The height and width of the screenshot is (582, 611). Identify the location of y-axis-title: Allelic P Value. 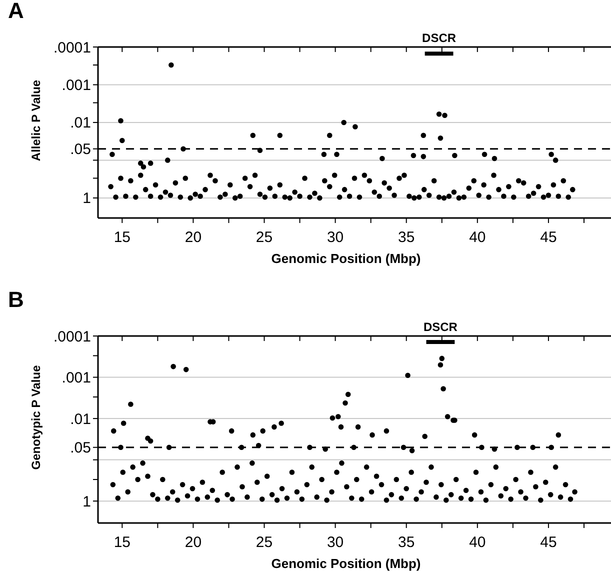
(36, 121).